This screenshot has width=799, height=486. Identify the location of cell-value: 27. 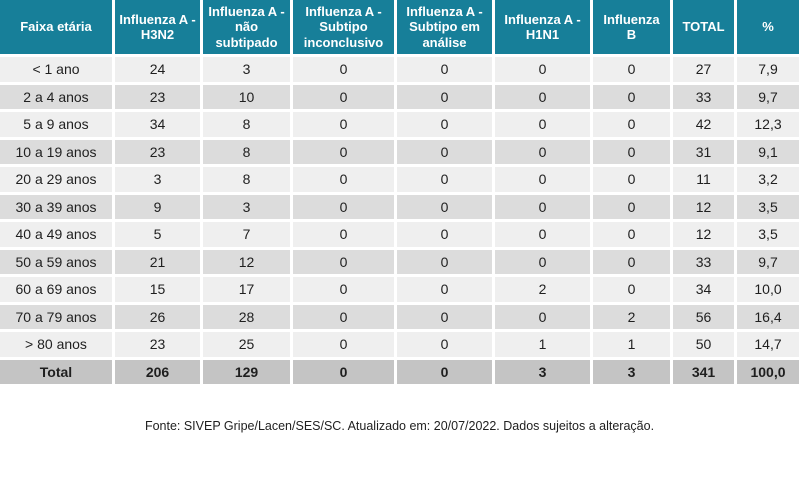
(705, 71).